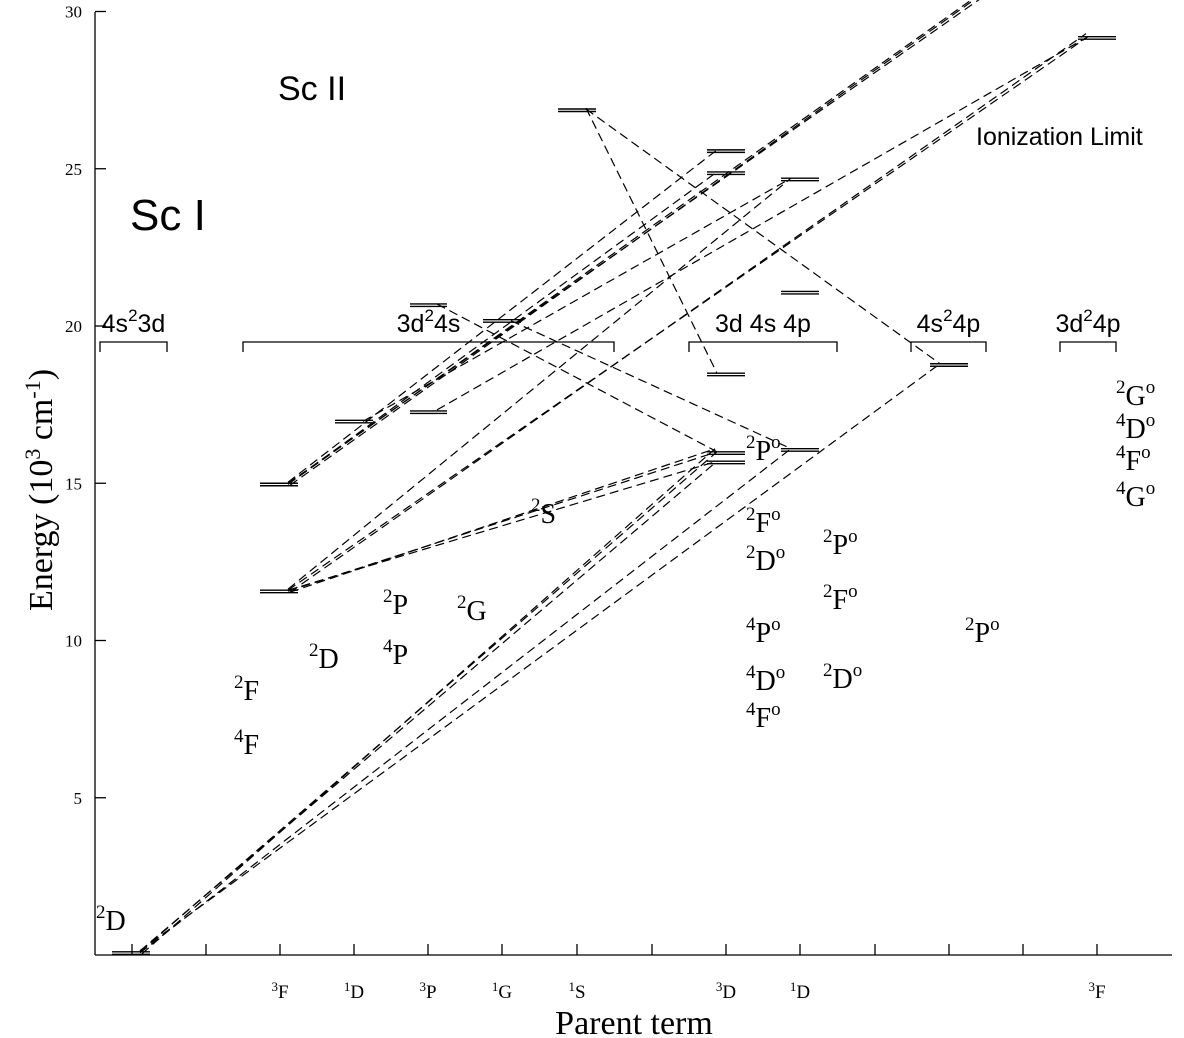  I want to click on y-tick-label: 20, so click(73, 326).